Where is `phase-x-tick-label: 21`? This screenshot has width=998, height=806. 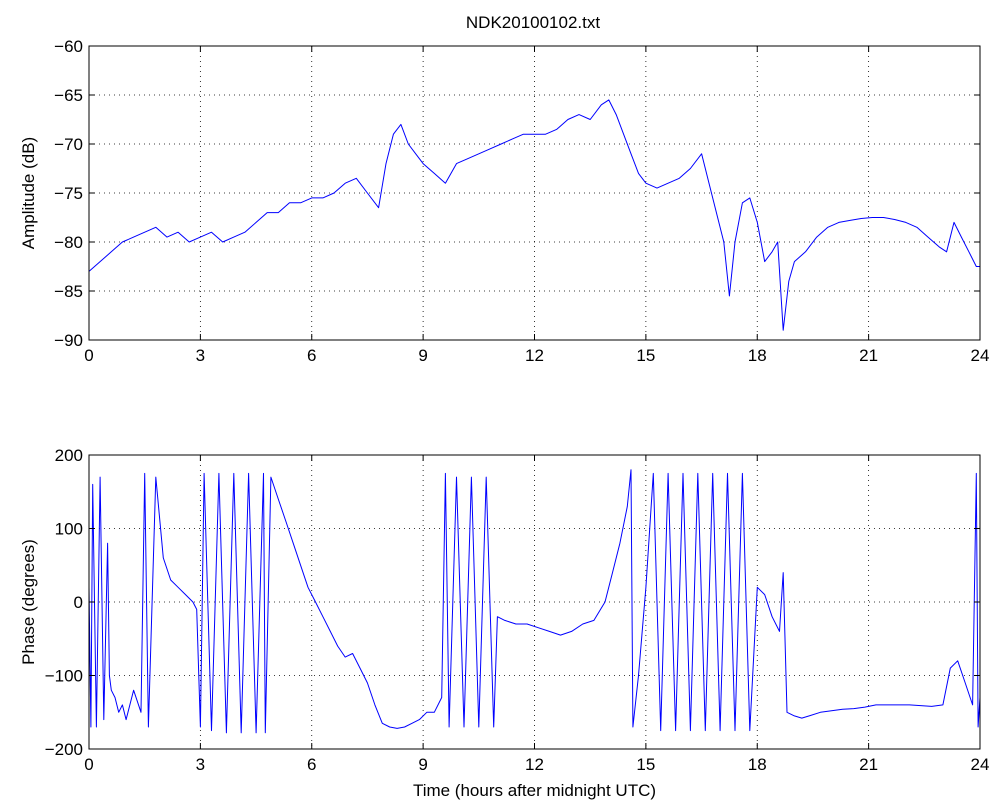 phase-x-tick-label: 21 is located at coordinates (868, 764).